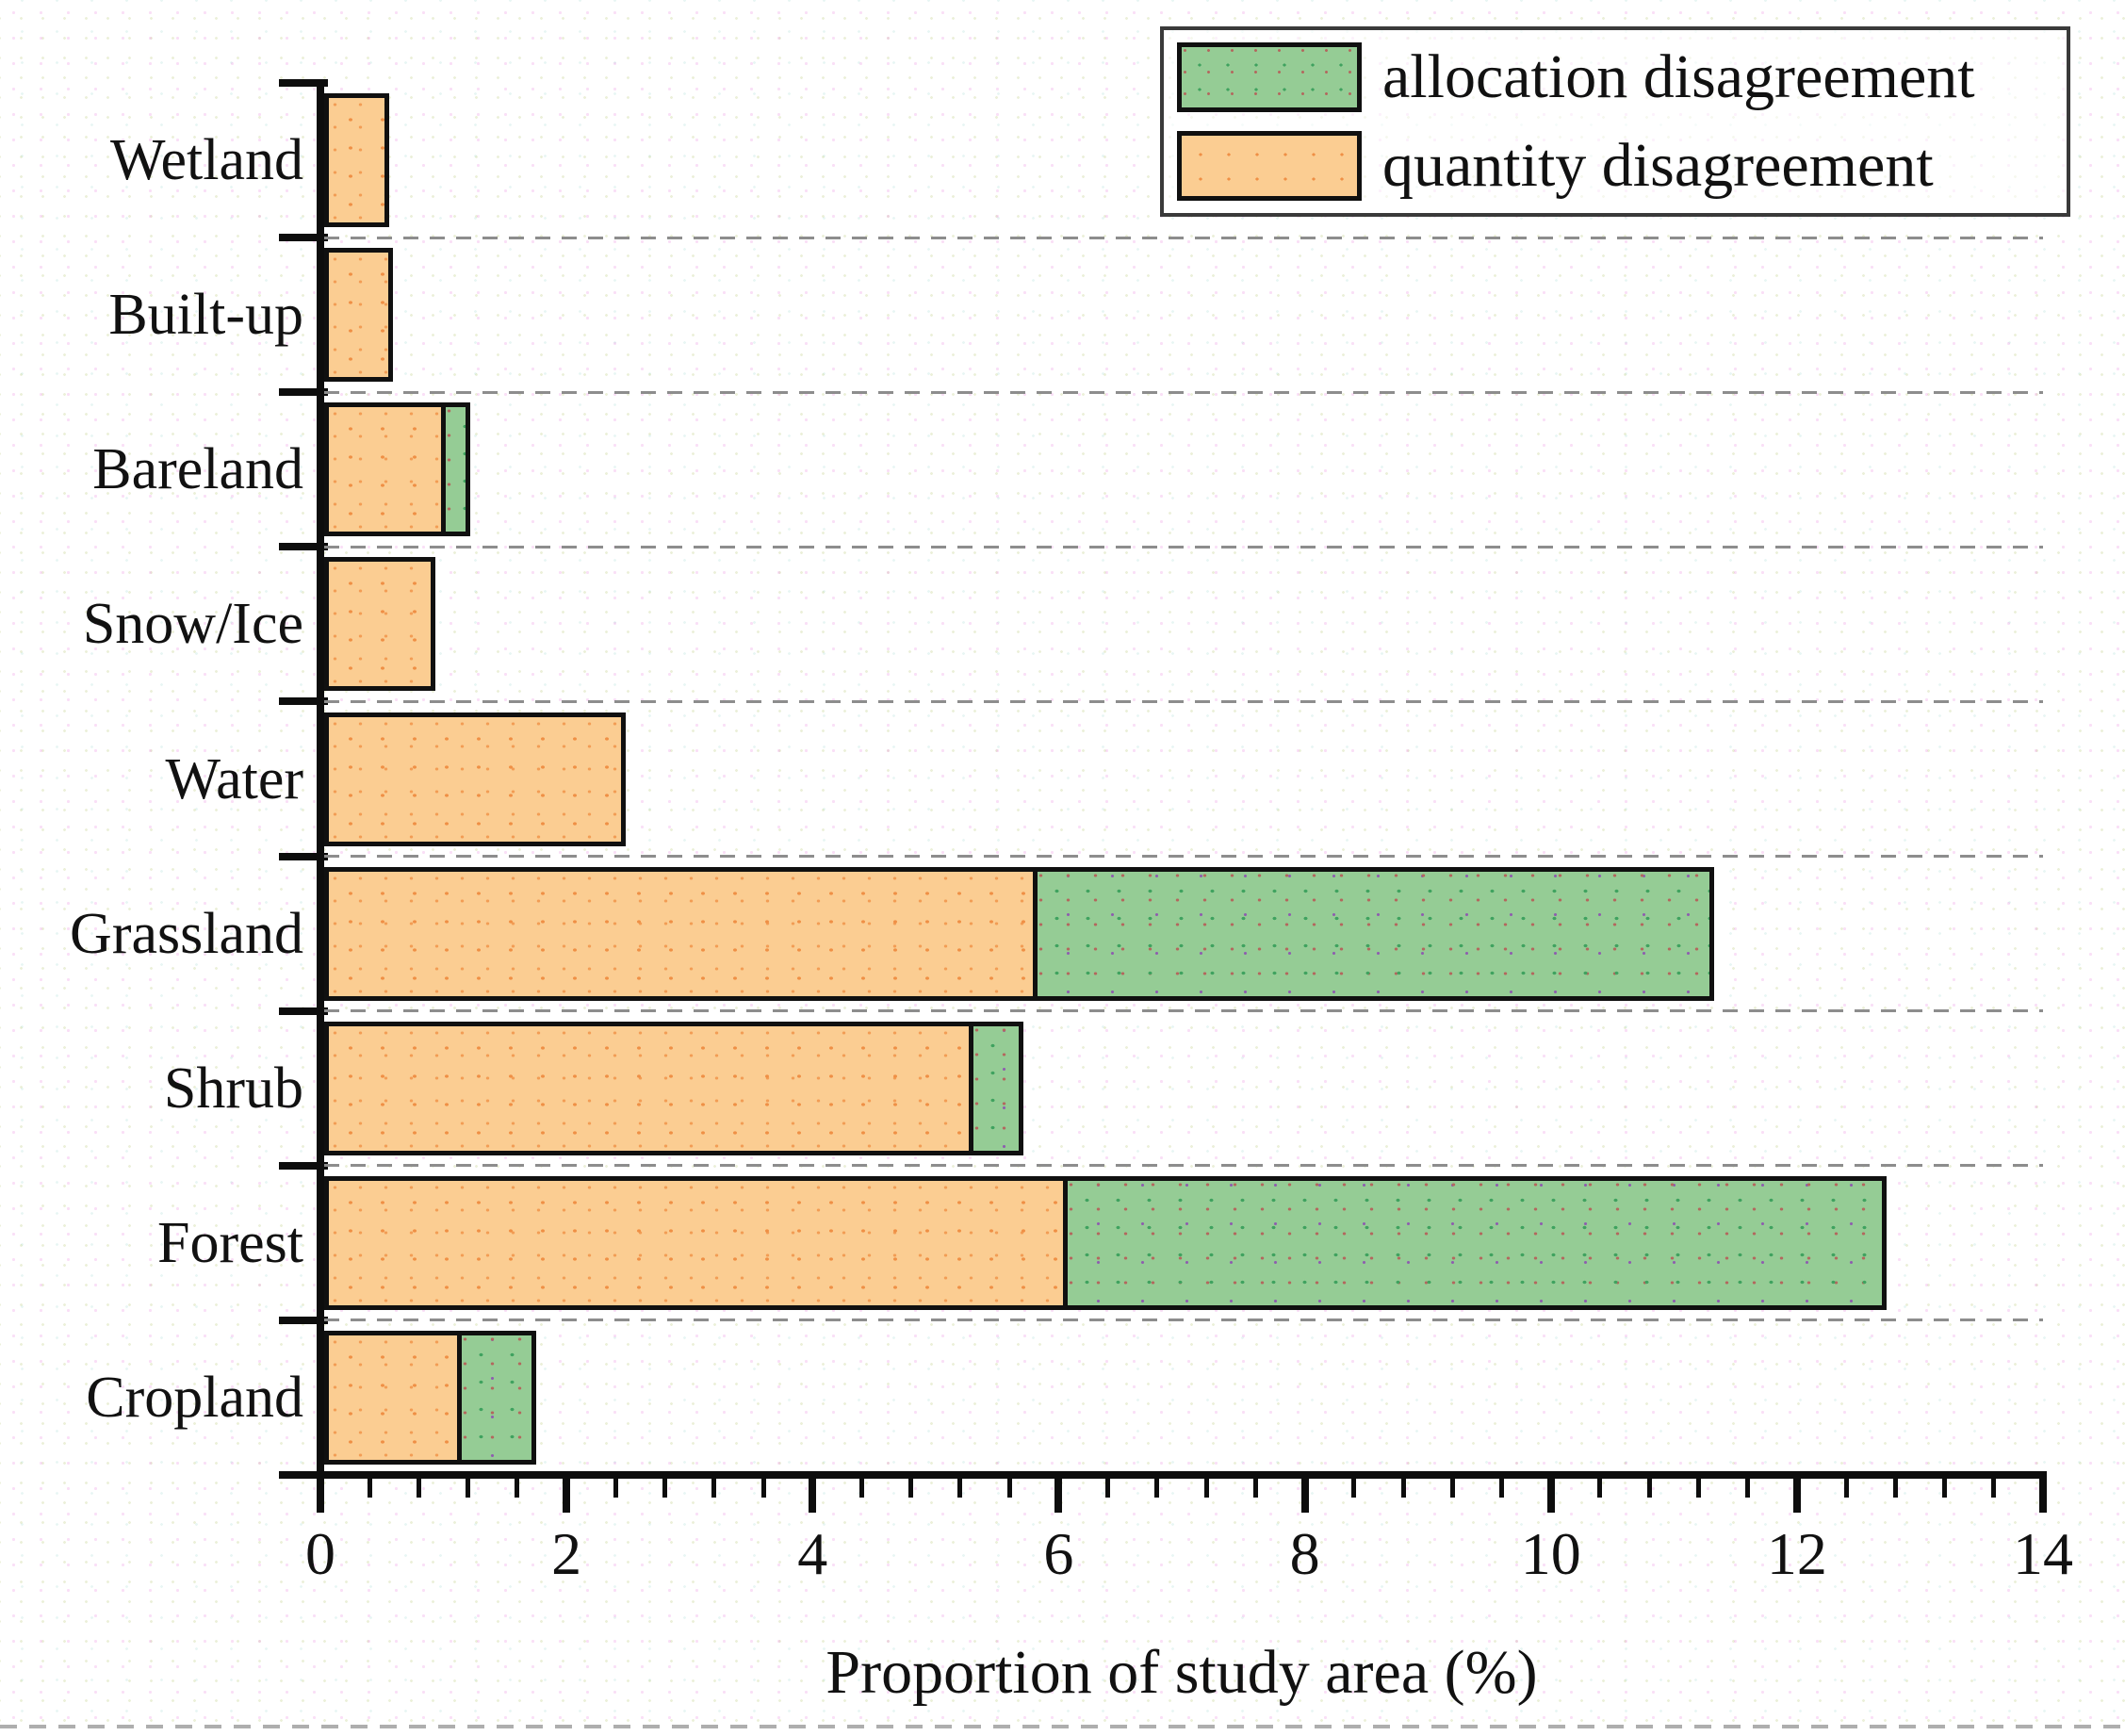  I want to click on allocation-segment-bareland, so click(454, 469).